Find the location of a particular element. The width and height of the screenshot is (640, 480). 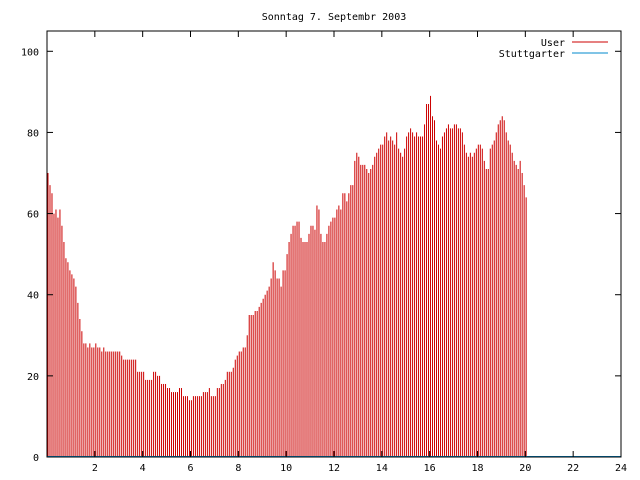

legend-label-stuttgarter: Stuttgarter is located at coordinates (532, 54).